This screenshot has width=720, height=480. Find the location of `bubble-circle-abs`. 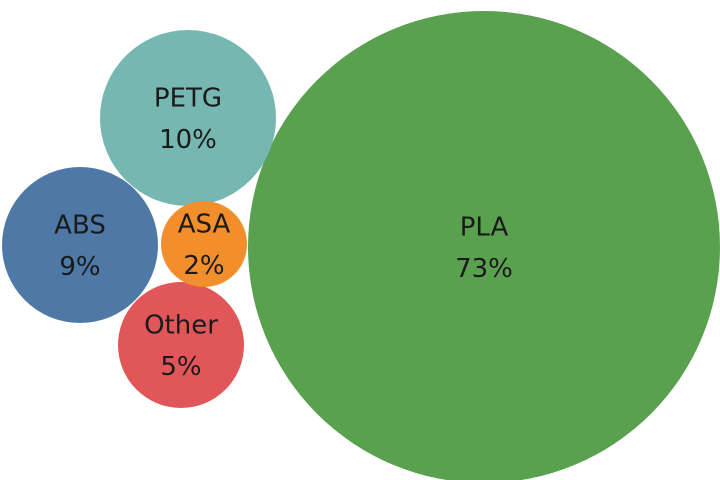

bubble-circle-abs is located at coordinates (80, 245).